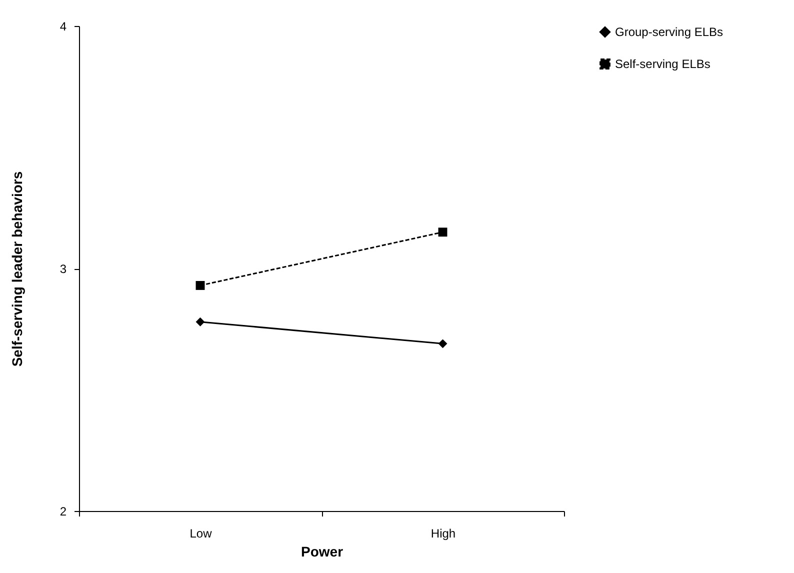  What do you see at coordinates (322, 552) in the screenshot?
I see `x-axis-title: Power` at bounding box center [322, 552].